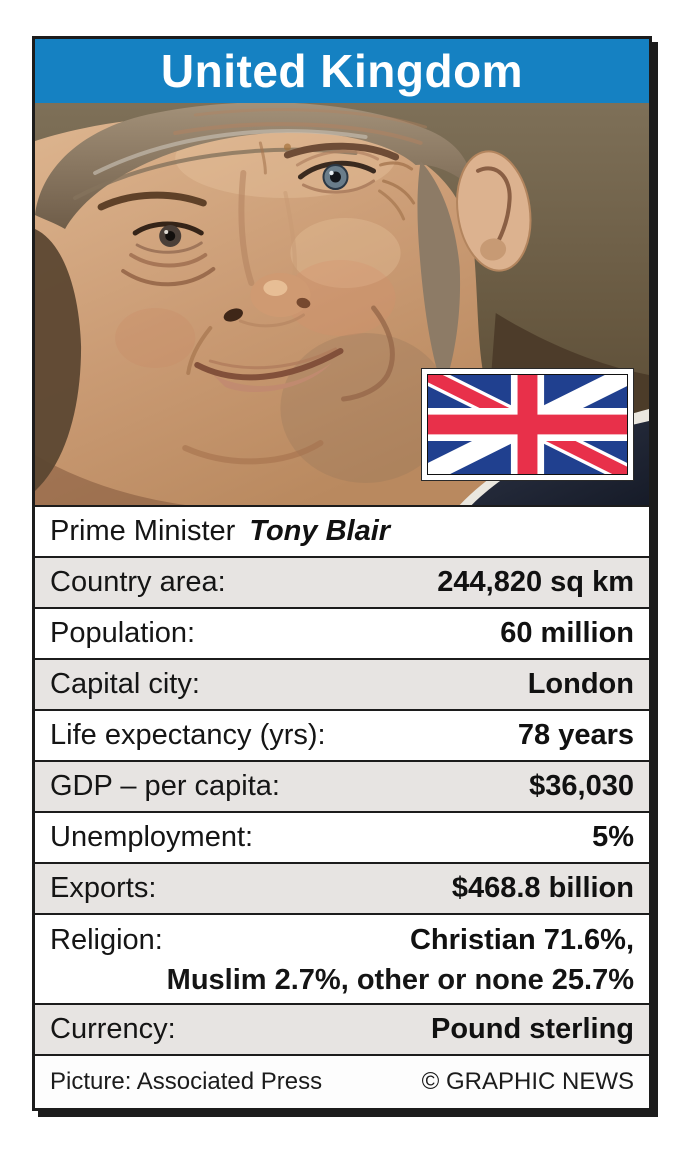 This screenshot has width=679, height=1154. I want to click on fact-row-unemployment: Unemployment: 5%, so click(342, 836).